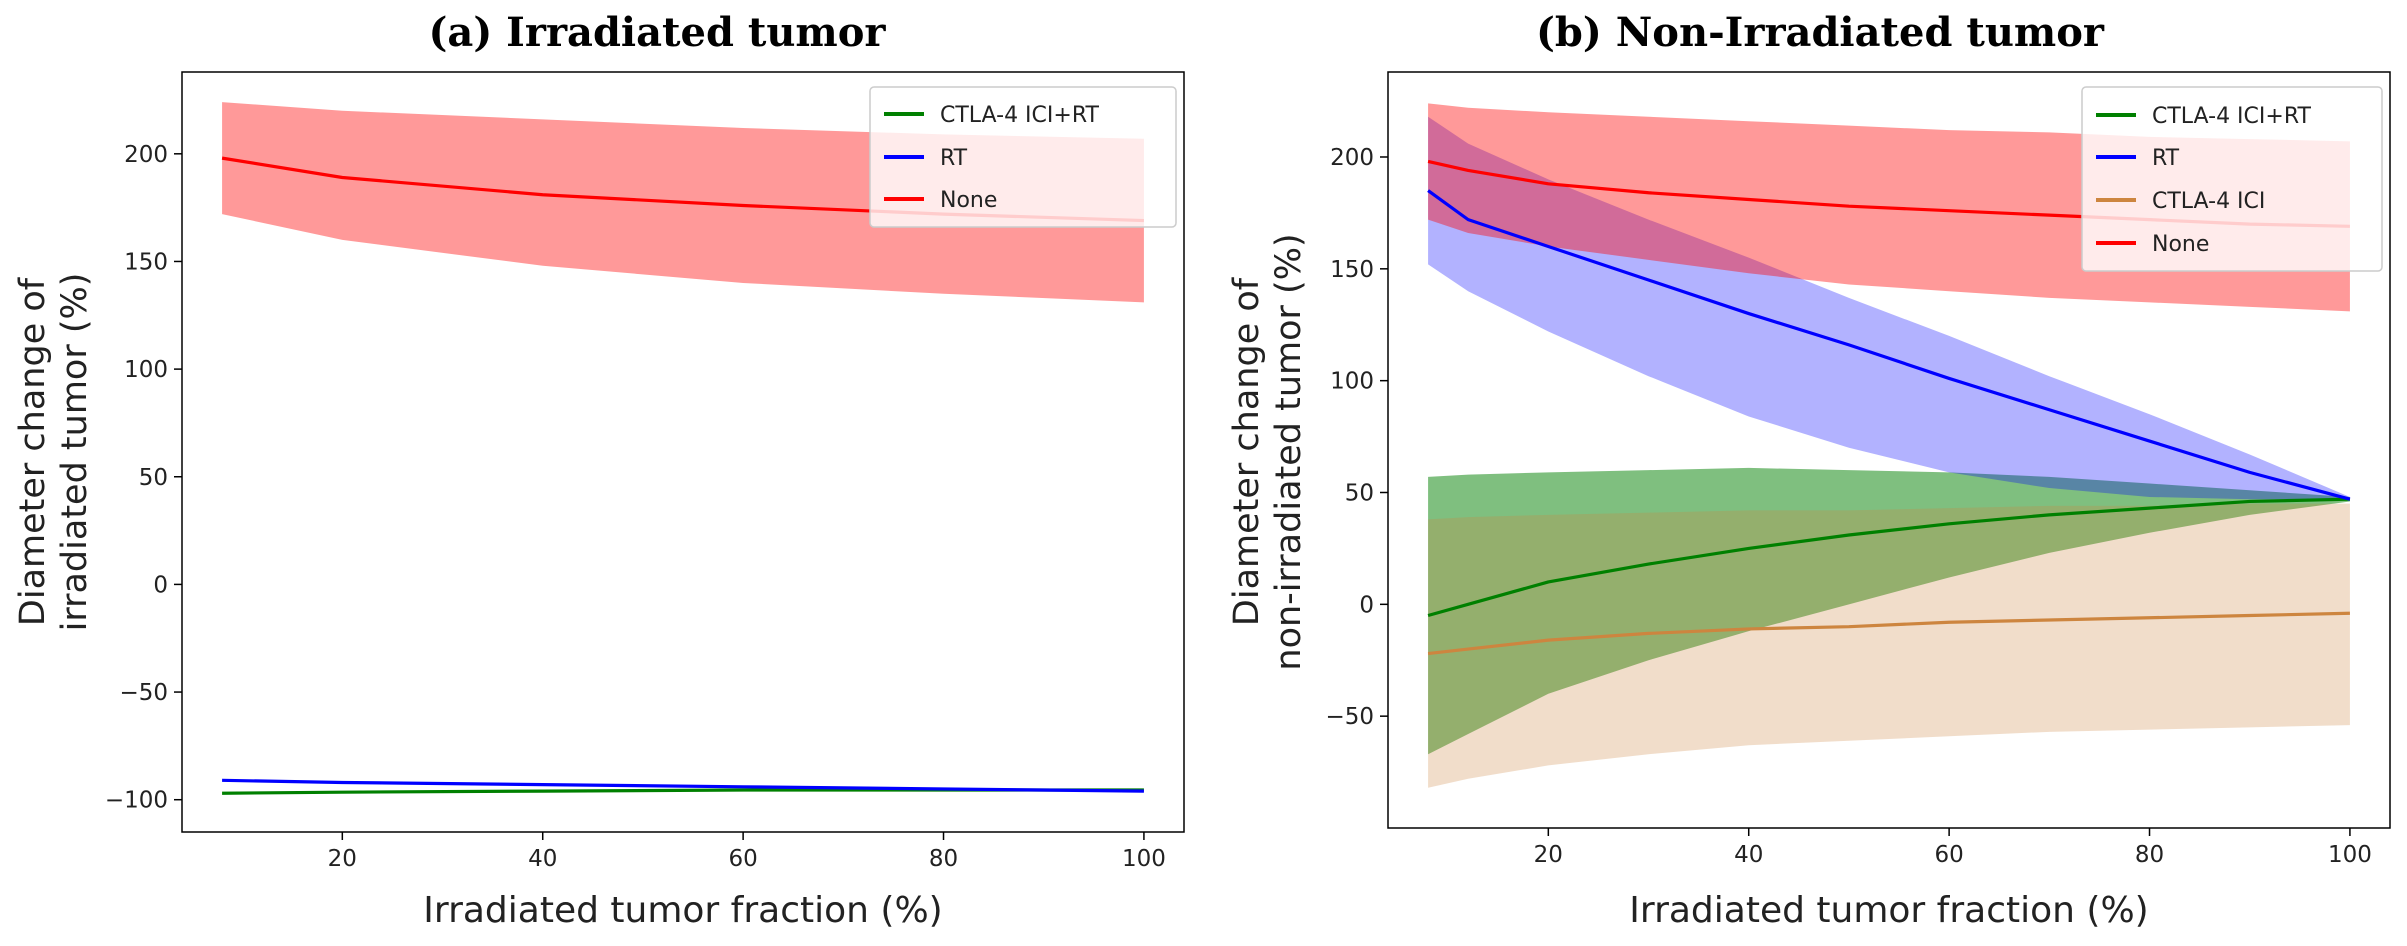  I want to click on panel-a-ytick-label-150: 150, so click(146, 262).